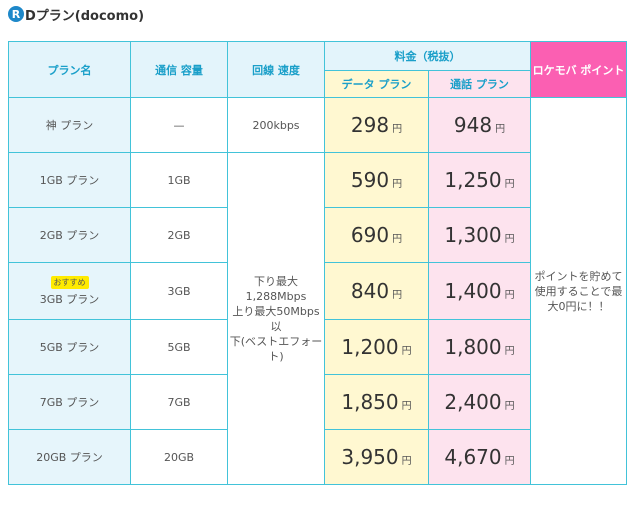 The image size is (640, 531). What do you see at coordinates (69, 282) in the screenshot?
I see `recommend-badge: おすすめ` at bounding box center [69, 282].